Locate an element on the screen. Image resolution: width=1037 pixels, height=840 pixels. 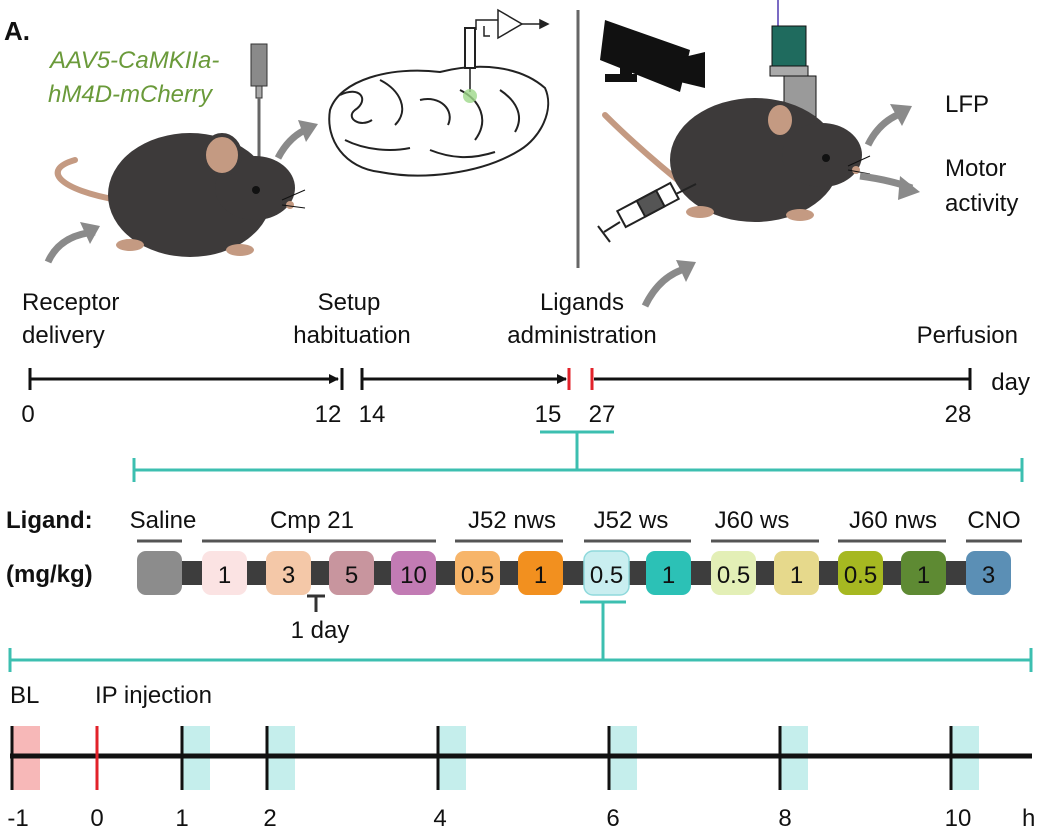
virus-label-line1: AAV5-CaMKIIa- is located at coordinates (133, 60).